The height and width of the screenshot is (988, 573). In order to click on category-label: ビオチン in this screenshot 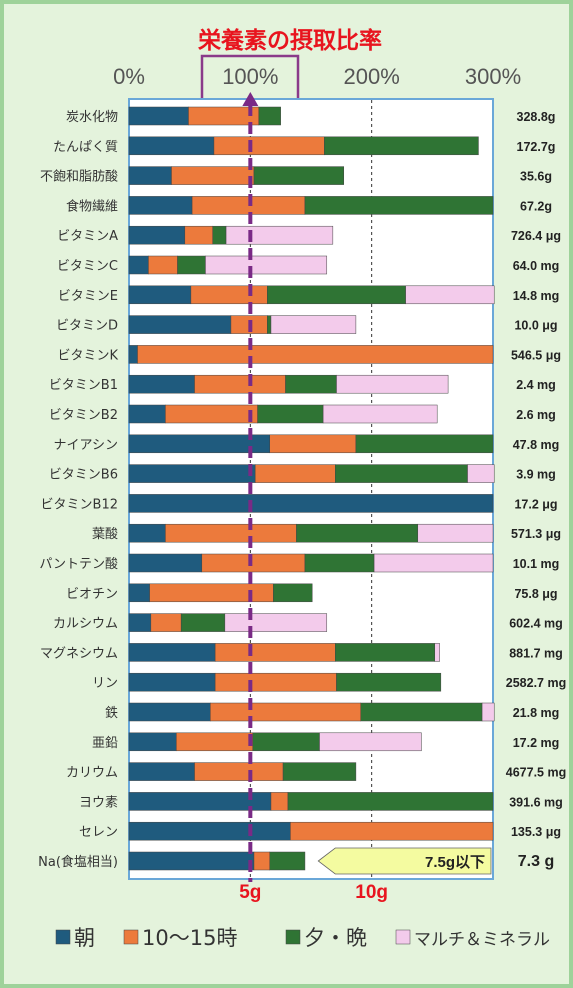, I will do `click(92, 594)`.